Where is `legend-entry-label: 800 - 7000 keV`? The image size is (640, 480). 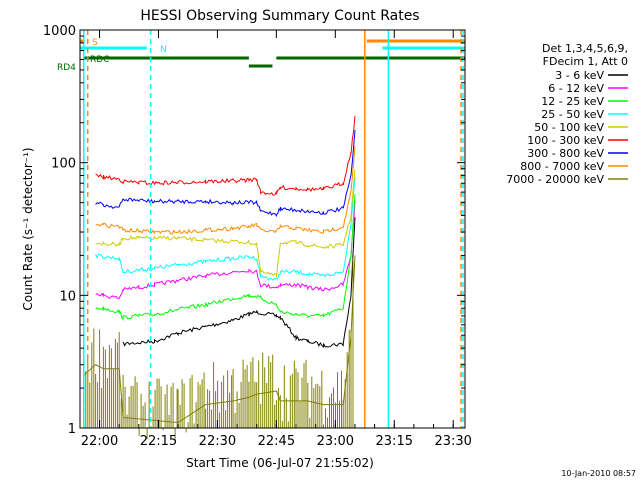 legend-entry-label: 800 - 7000 keV is located at coordinates (562, 166).